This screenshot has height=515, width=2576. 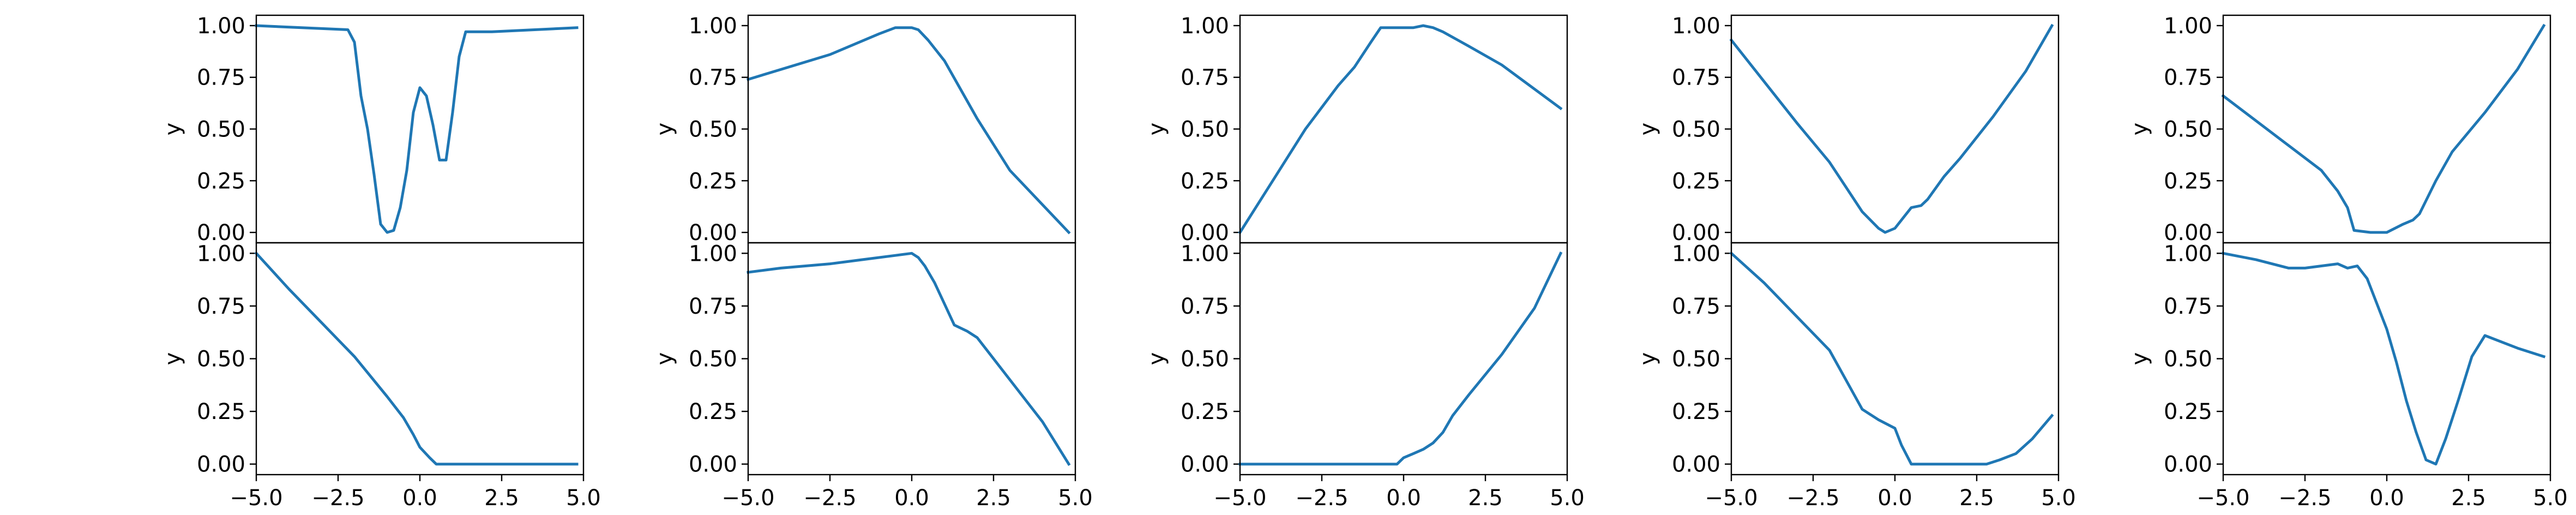 I want to click on subplot-7: 0.00 0.25 0.50 0.75 1.00 −5.0 −2.5 0.0 2.5 5.0 y, so click(x=872, y=376).